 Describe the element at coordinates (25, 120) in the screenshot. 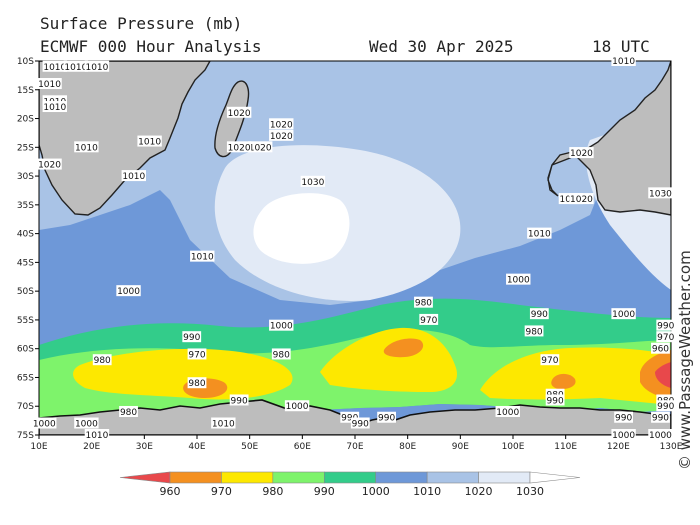

I see `lat-tick-label: 20S` at that location.